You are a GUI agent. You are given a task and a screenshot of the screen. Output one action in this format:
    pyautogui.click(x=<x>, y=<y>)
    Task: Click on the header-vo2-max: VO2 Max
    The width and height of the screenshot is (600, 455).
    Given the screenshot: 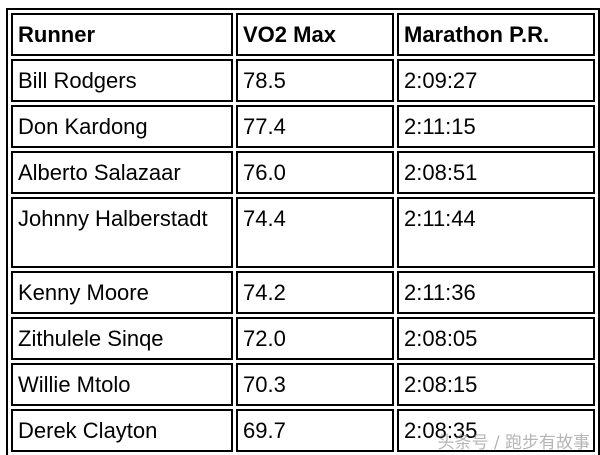 What is the action you would take?
    pyautogui.click(x=315, y=34)
    